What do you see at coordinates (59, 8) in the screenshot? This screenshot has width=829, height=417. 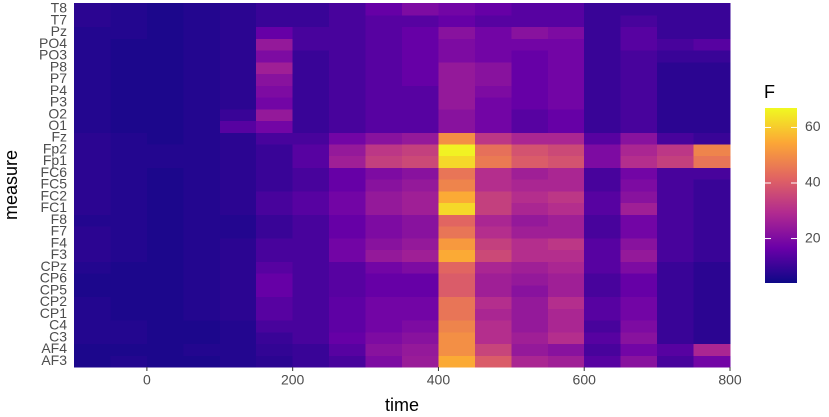 I see `y-tick-label: T8` at bounding box center [59, 8].